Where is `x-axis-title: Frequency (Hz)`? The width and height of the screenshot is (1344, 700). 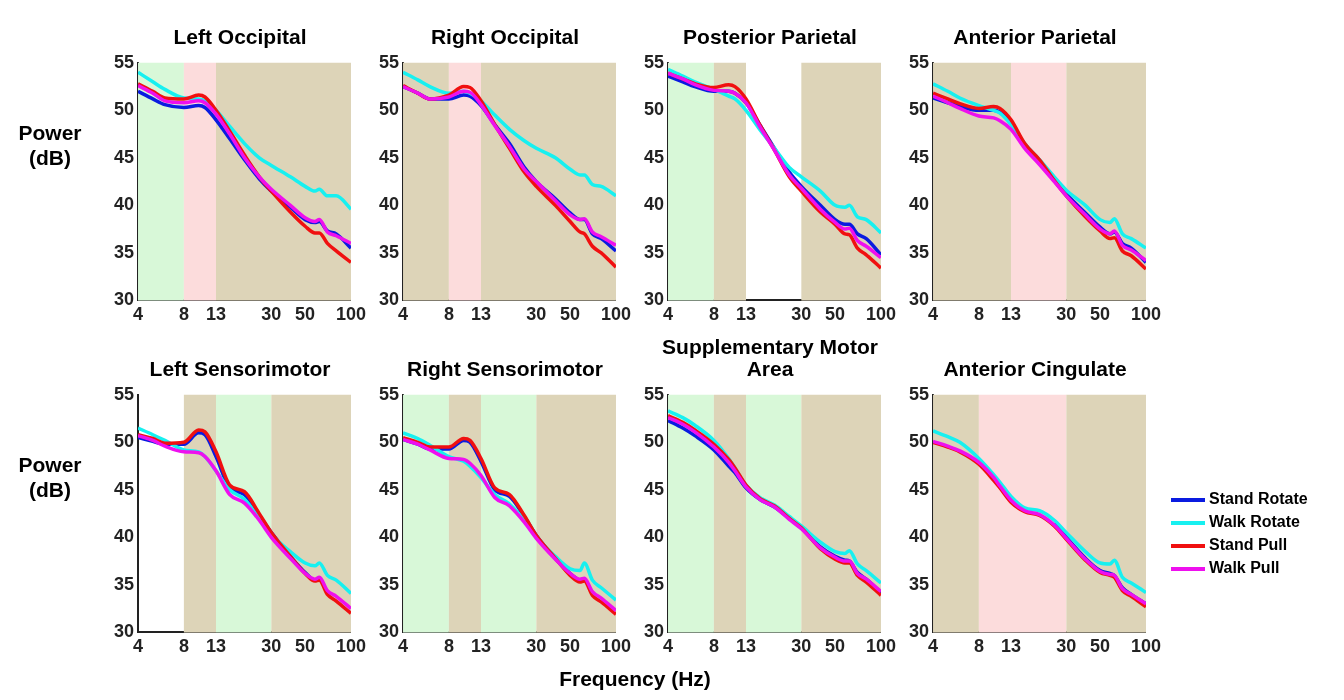
x-axis-title: Frequency (Hz) is located at coordinates (635, 679).